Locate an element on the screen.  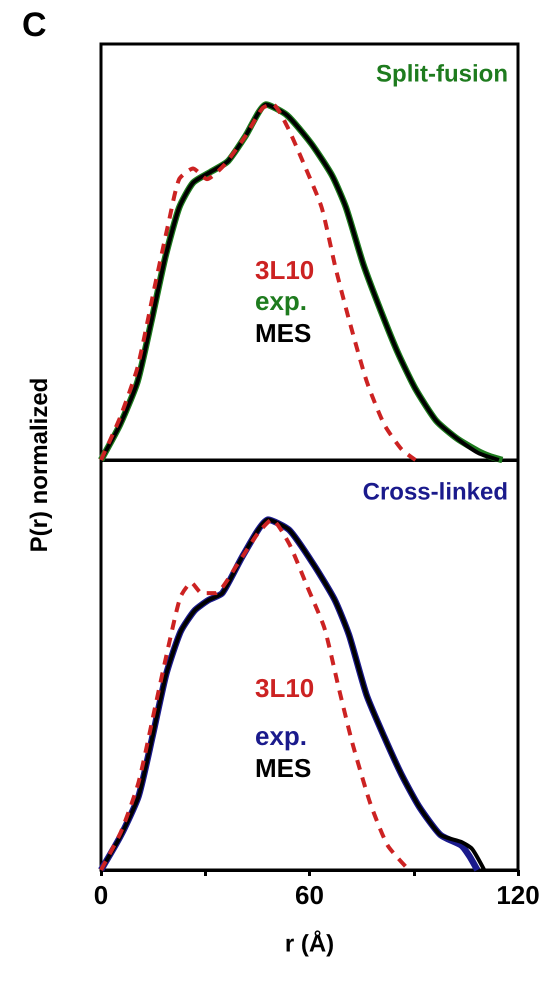
x-axis-title: r (Å) is located at coordinates (309, 944).